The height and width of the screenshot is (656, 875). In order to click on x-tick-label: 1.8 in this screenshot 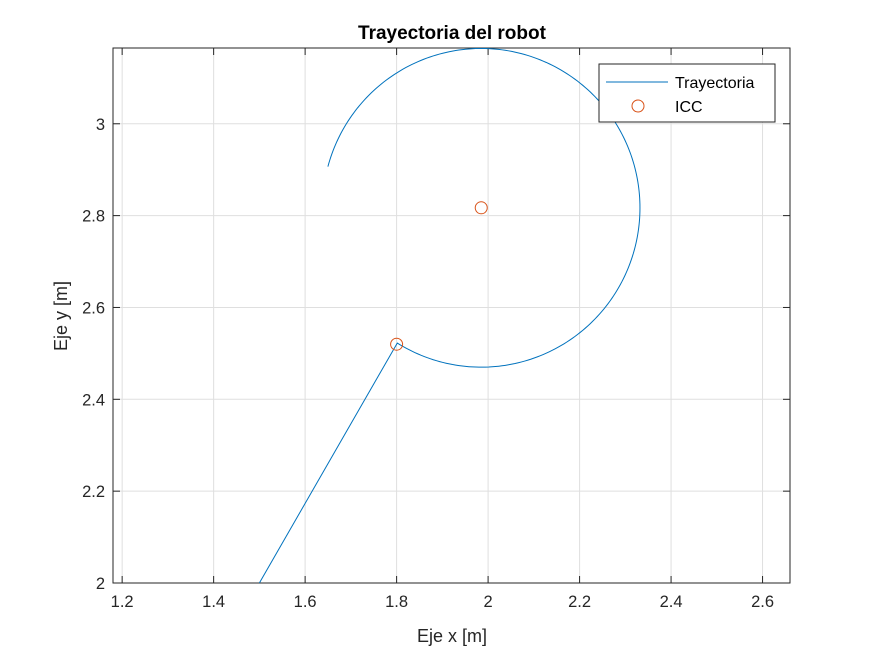, I will do `click(396, 602)`.